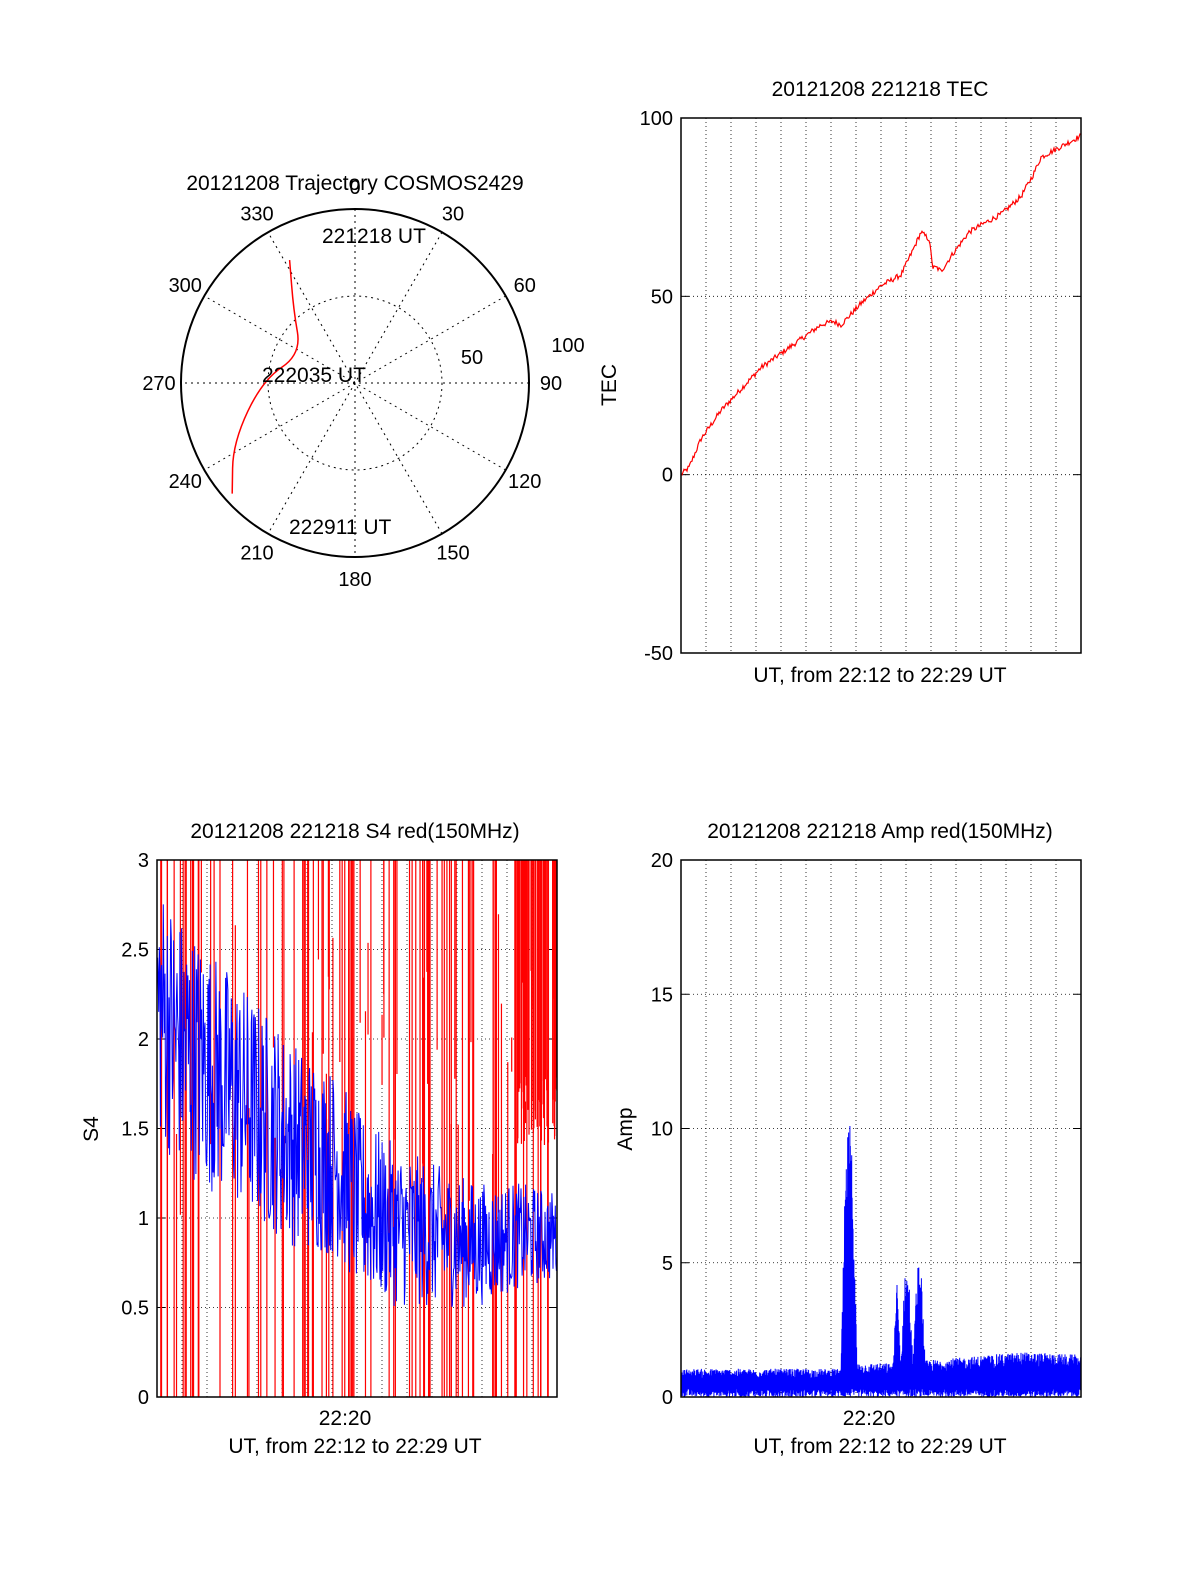 This screenshot has width=1200, height=1575. I want to click on amp-frame, so click(881, 1128).